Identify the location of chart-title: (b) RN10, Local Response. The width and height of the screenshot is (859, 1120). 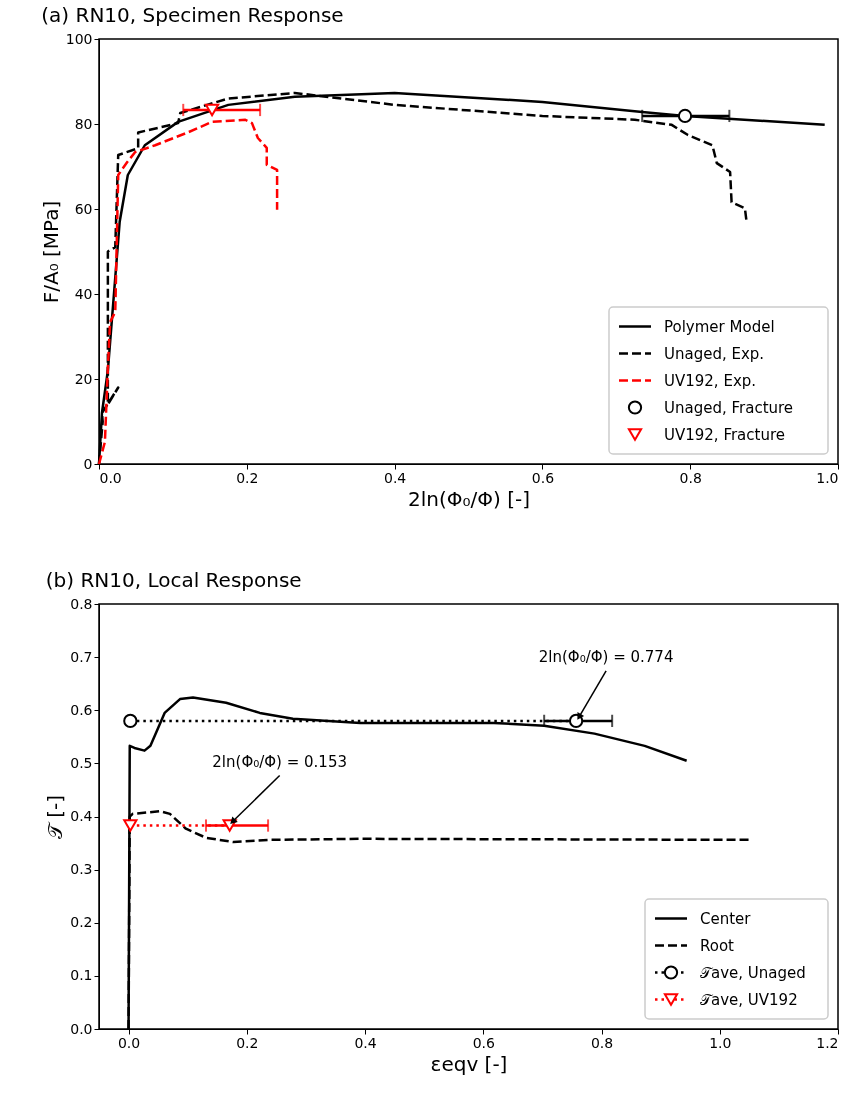
(173, 580).